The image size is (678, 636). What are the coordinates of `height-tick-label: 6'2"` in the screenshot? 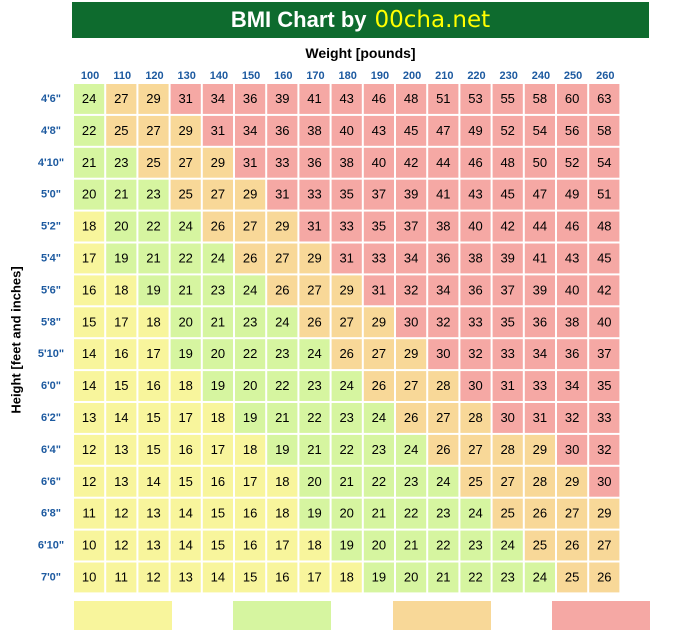 It's located at (51, 418).